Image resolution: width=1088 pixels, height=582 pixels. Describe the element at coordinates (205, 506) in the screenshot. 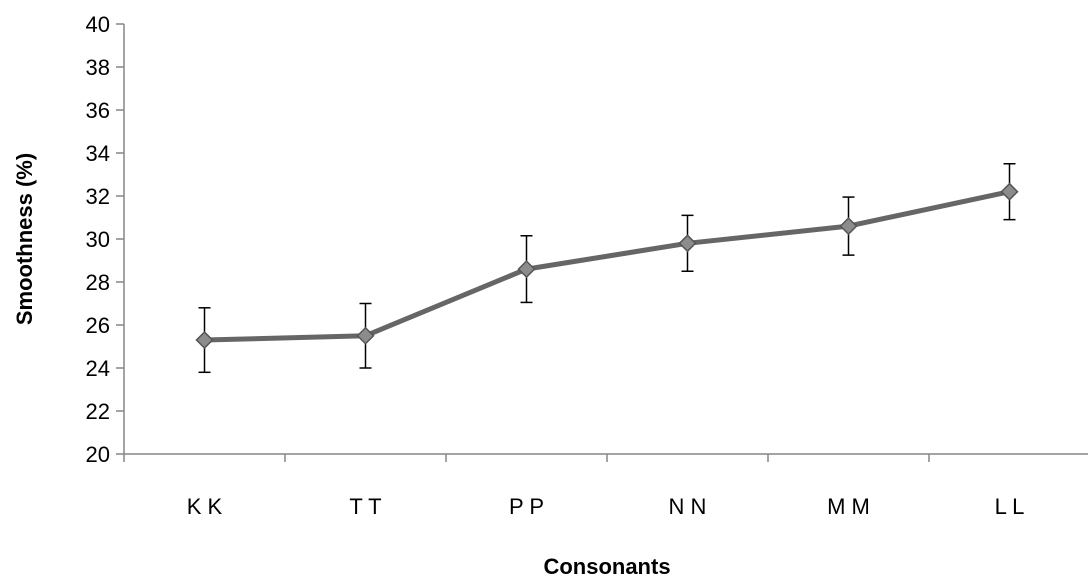

I see `x-tick-label: K K` at that location.